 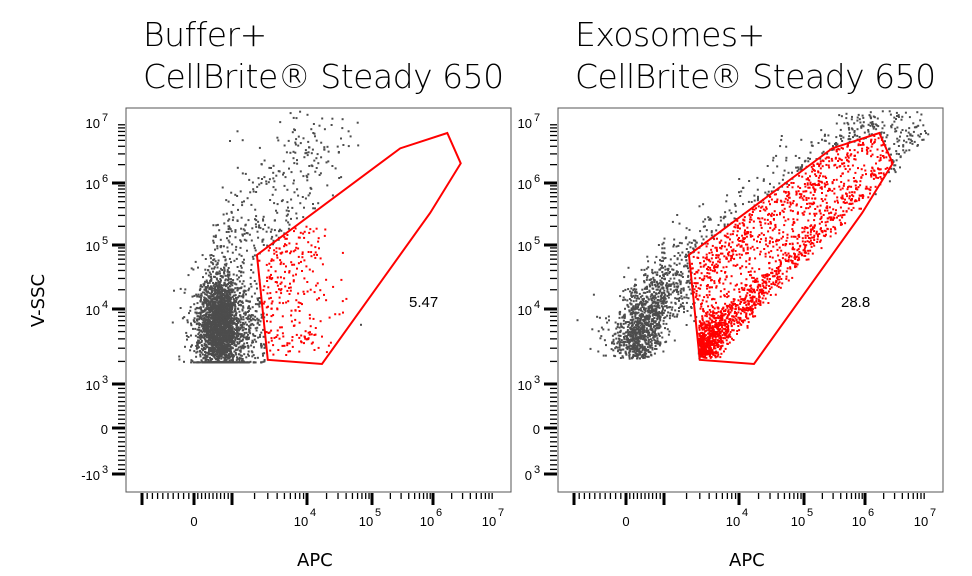 What do you see at coordinates (537, 470) in the screenshot?
I see `y-tick-exponent: 3` at bounding box center [537, 470].